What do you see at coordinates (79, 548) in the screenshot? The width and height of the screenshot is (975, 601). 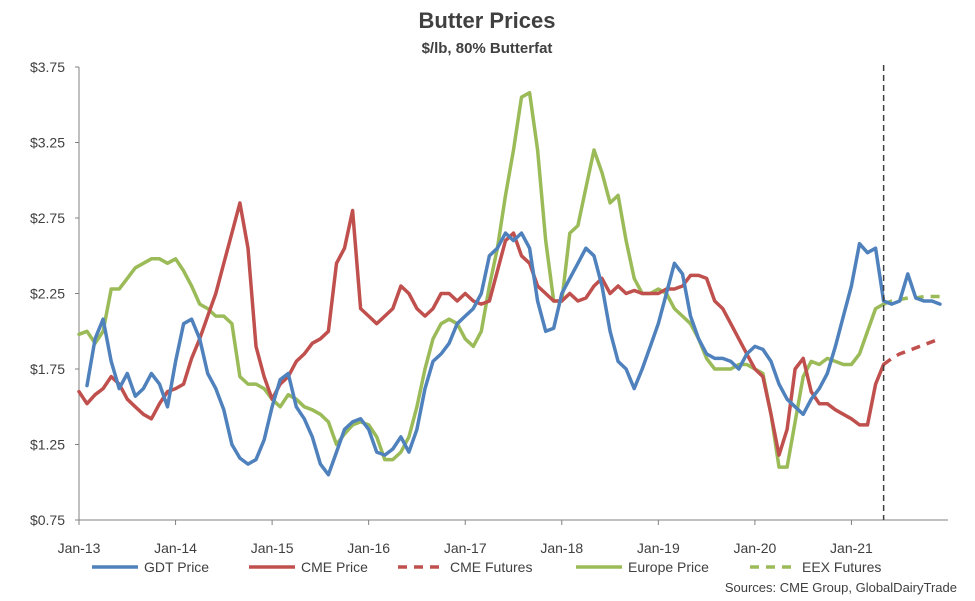 I see `x-tick-label: Jan-13` at bounding box center [79, 548].